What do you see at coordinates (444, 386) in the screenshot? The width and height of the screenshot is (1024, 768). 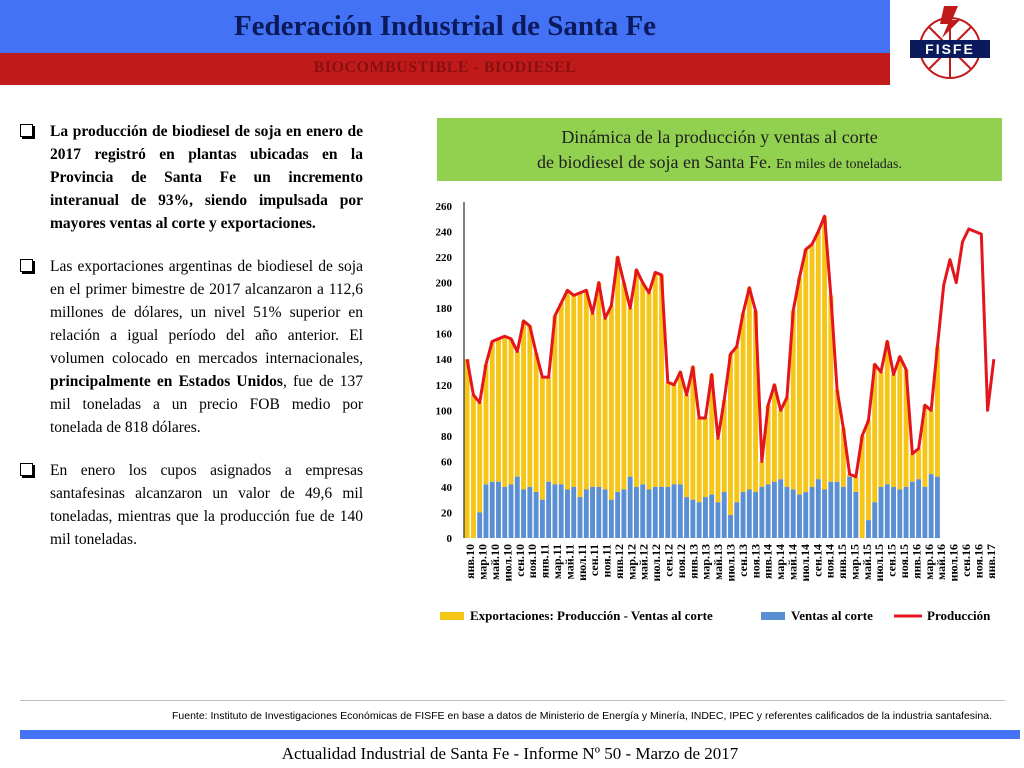 I see `y-tick-label: 120` at bounding box center [444, 386].